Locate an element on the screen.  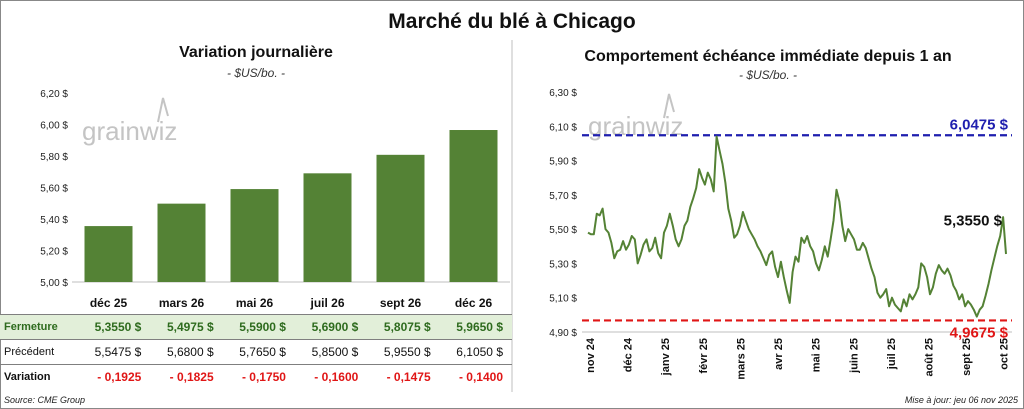
min-reference-label: 4,9675 $ is located at coordinates (979, 332).